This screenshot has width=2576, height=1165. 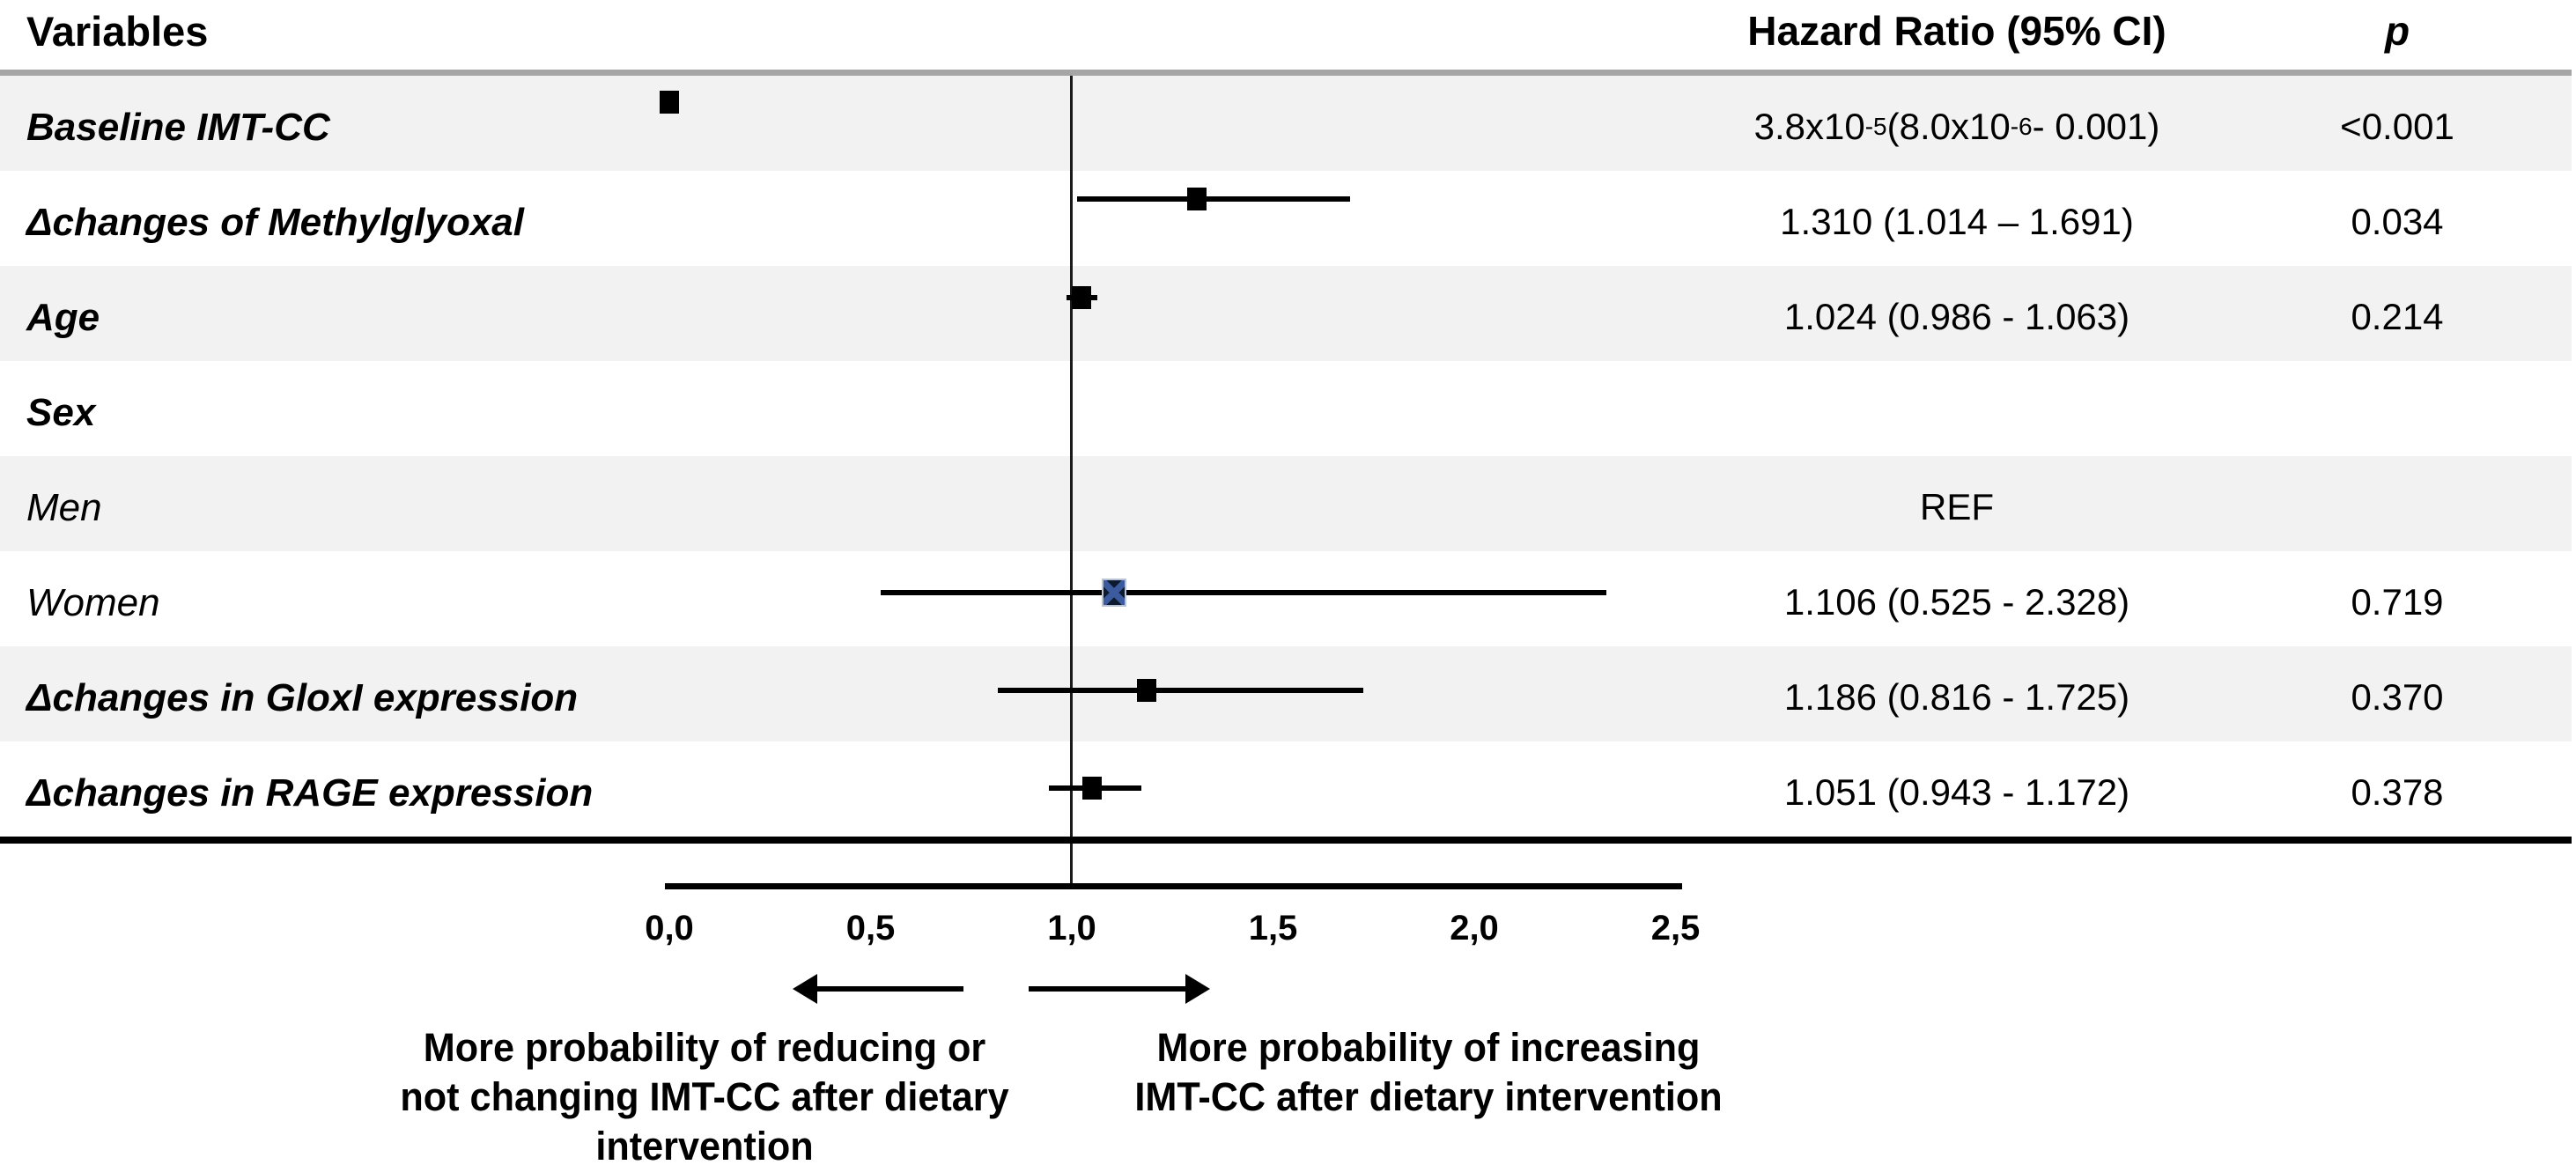 What do you see at coordinates (1273, 928) in the screenshot?
I see `axis-tick-label: 1,5` at bounding box center [1273, 928].